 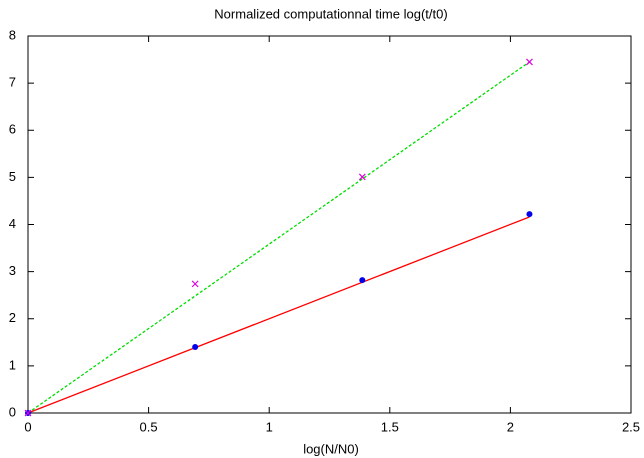 I want to click on x-tick-label: 2.5, so click(x=631, y=426).